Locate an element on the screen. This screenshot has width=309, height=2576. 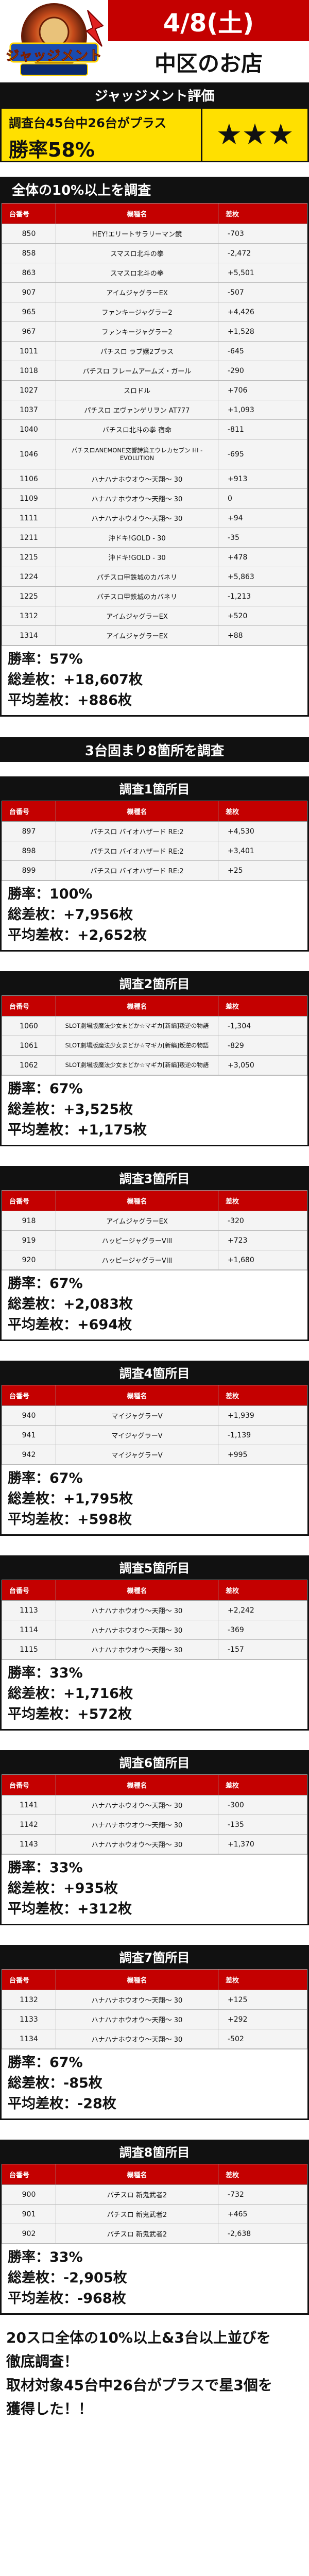
group-survey-section: 3台固まり8箇所を調査 is located at coordinates (154, 749).